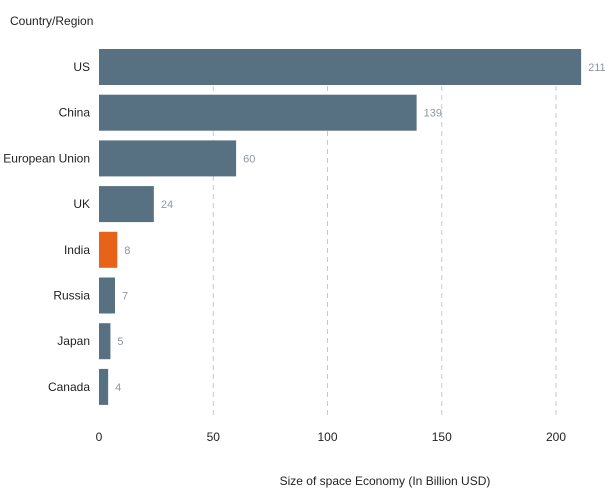  Describe the element at coordinates (107, 295) in the screenshot. I see `bar-russia` at that location.